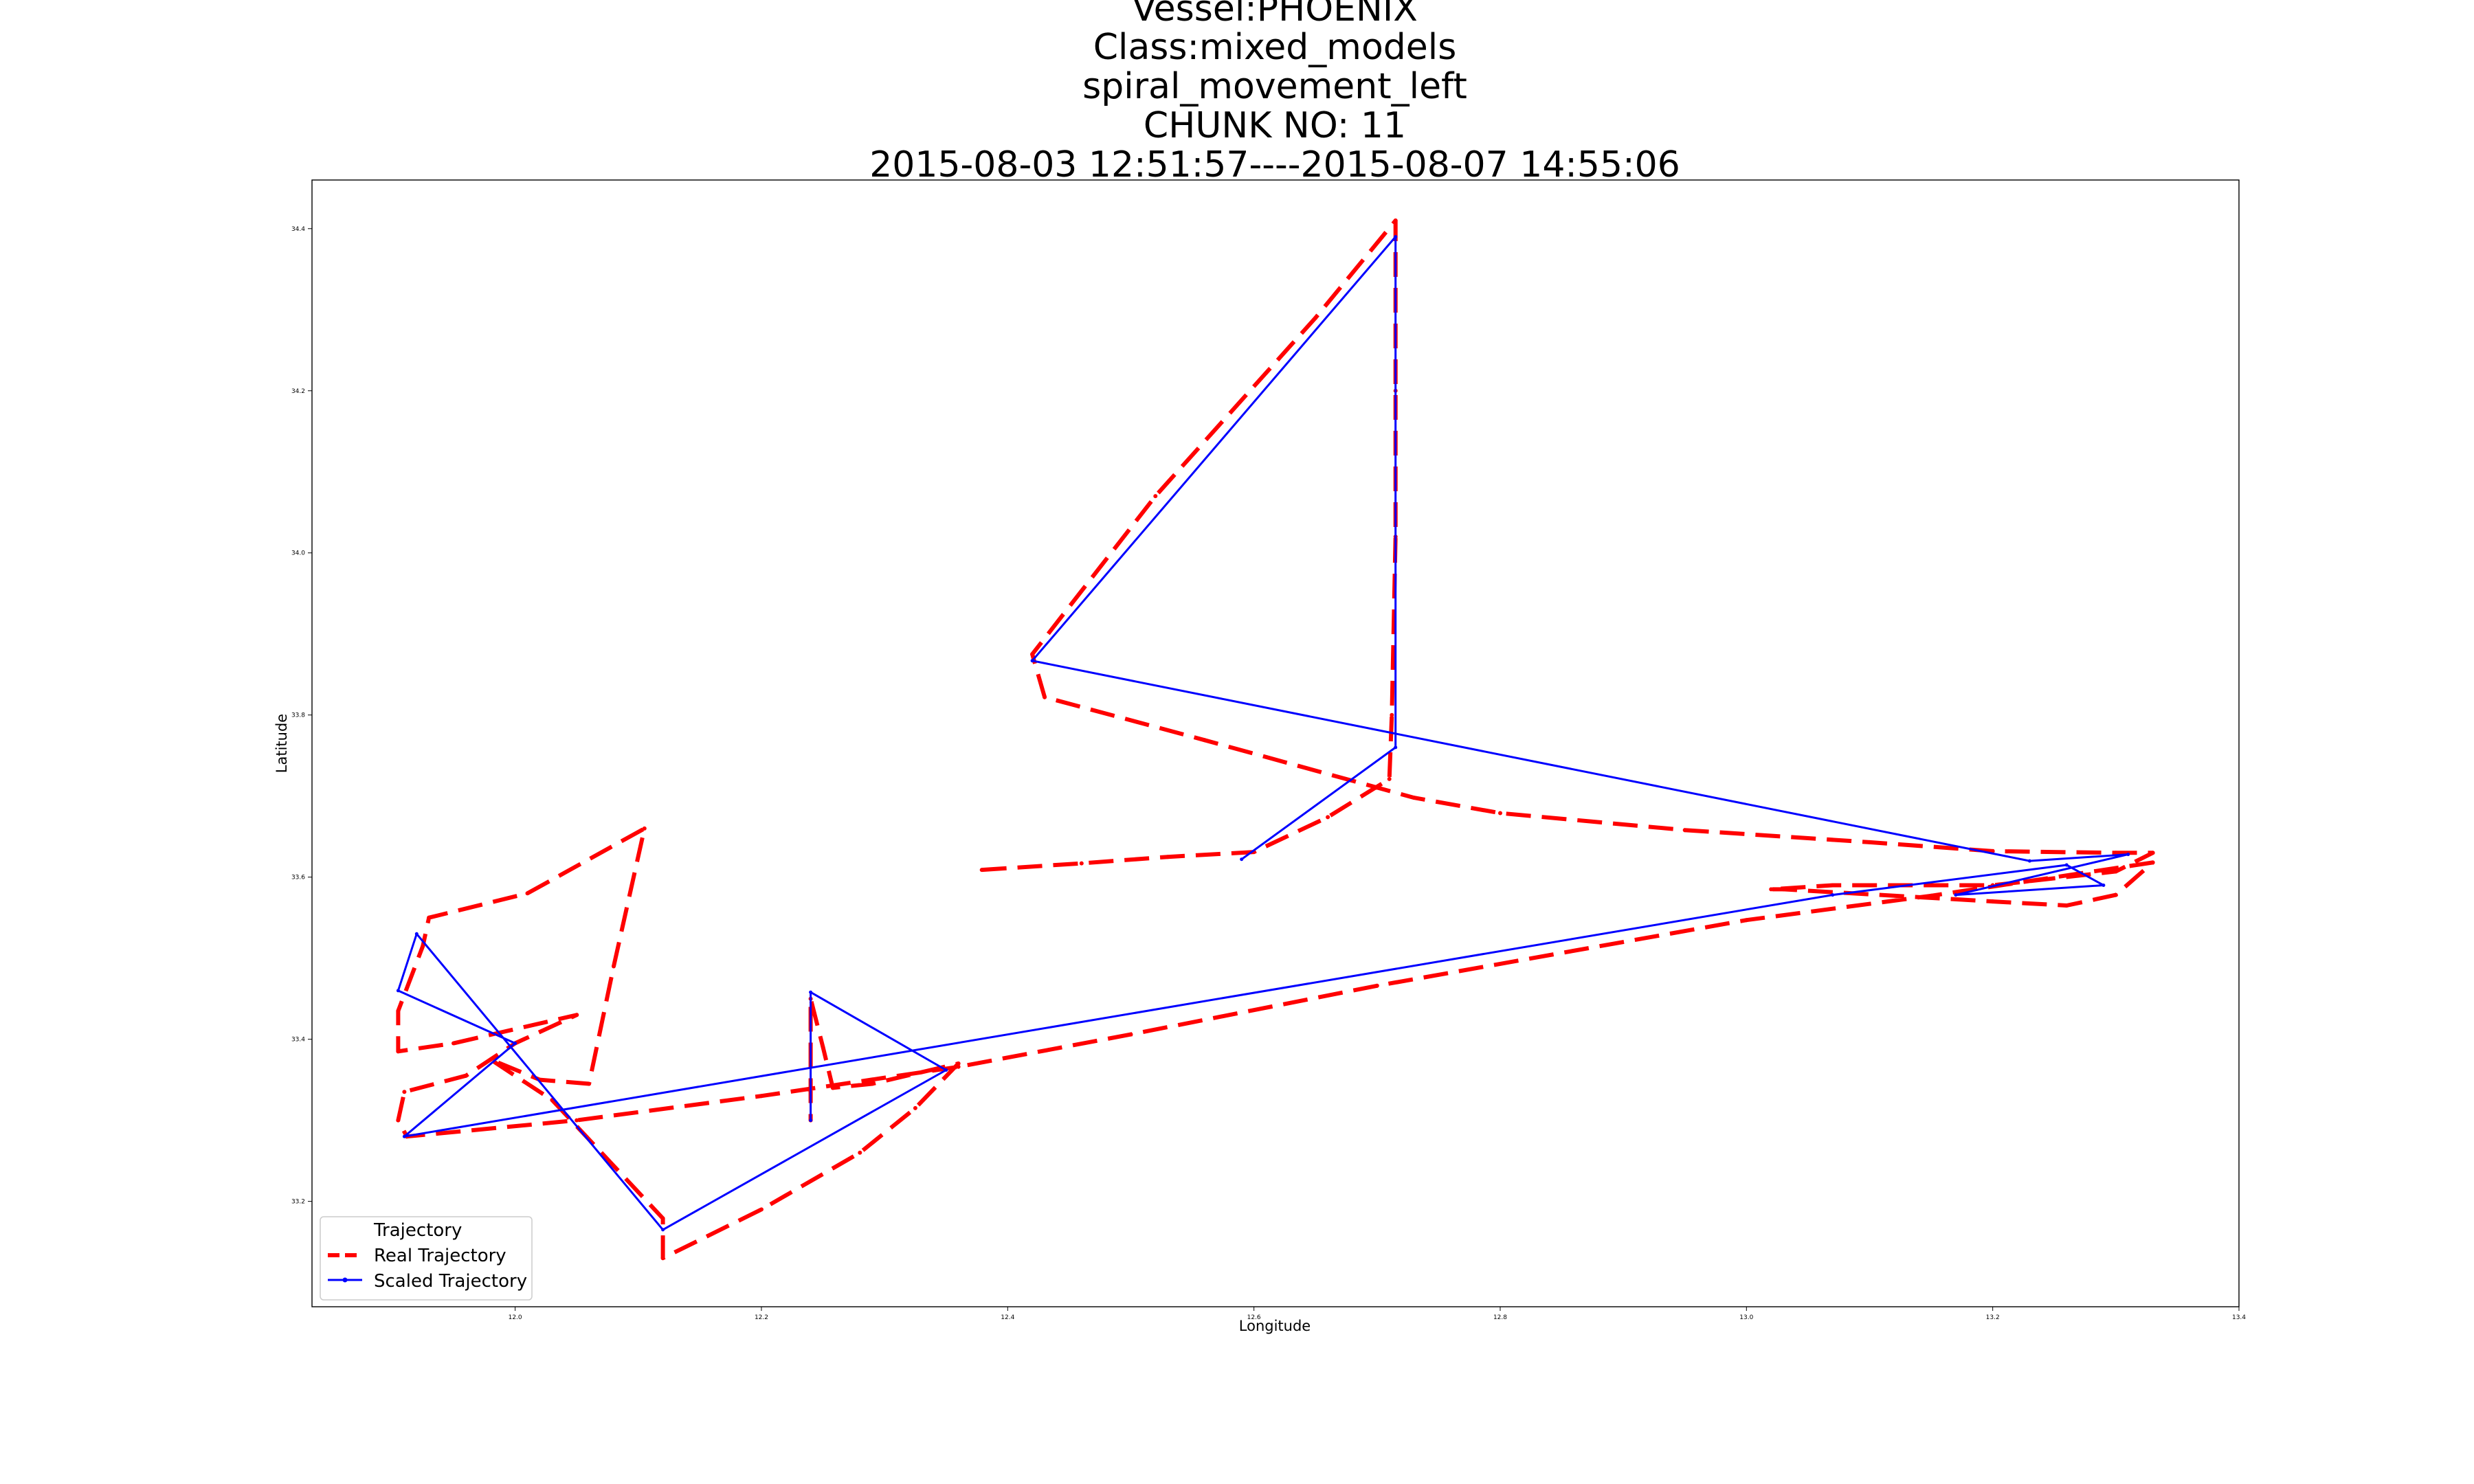  I want to click on title-line-3: spiral_movement_left, so click(1274, 86).